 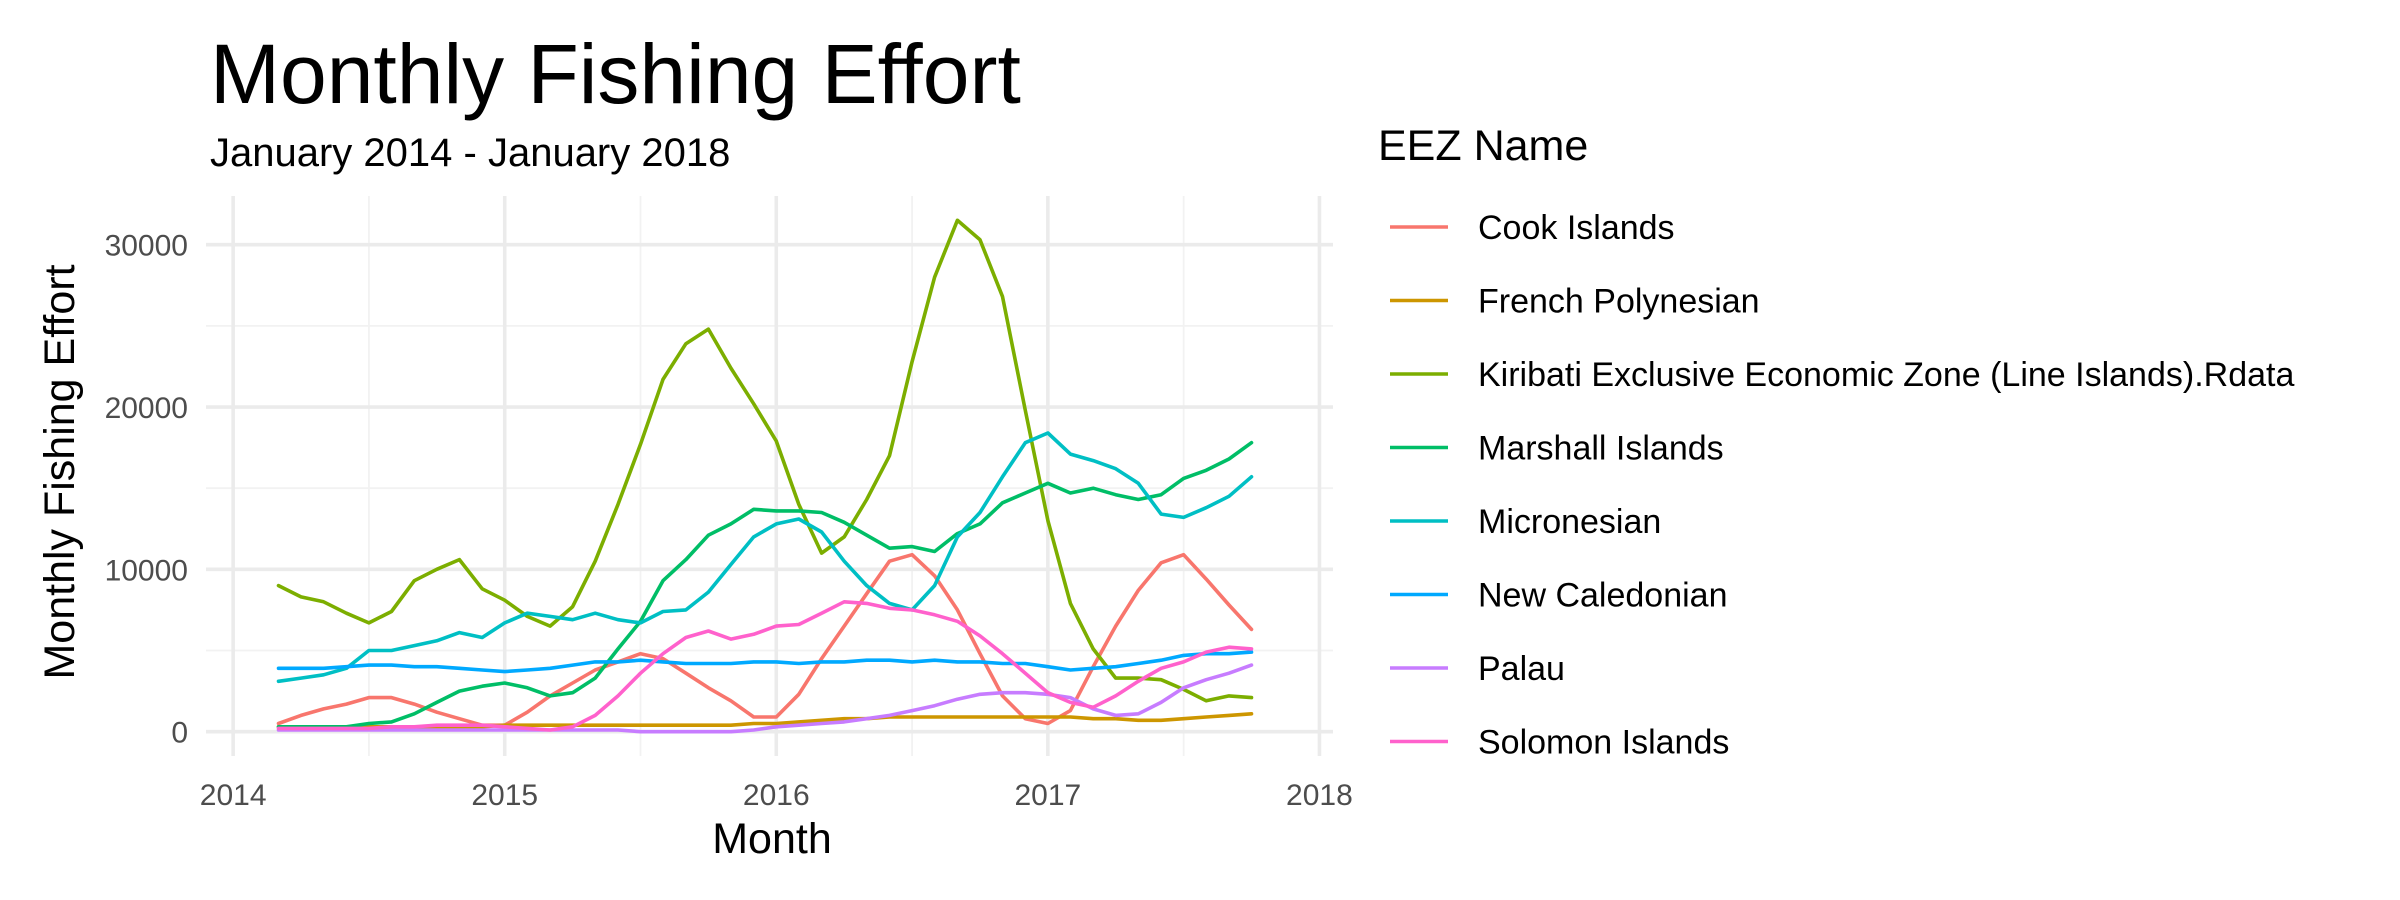 I want to click on legend-title: EEZ Name, so click(x=1483, y=146).